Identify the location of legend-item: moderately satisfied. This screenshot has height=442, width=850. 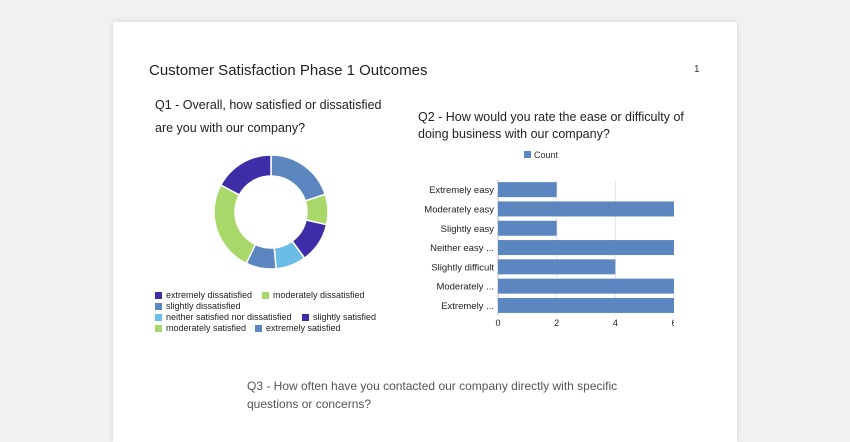
(200, 328).